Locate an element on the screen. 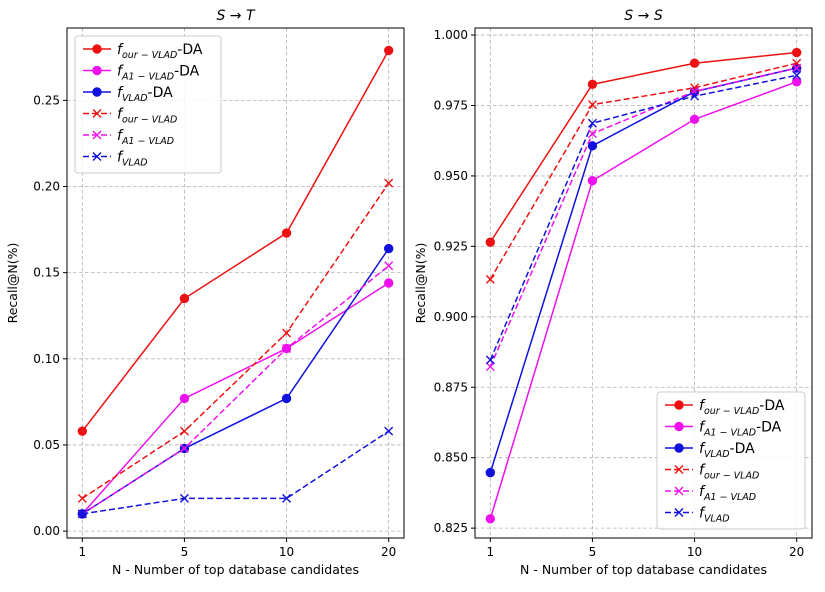 This screenshot has height=592, width=825. y-tick-label: 0.25 is located at coordinates (46, 100).